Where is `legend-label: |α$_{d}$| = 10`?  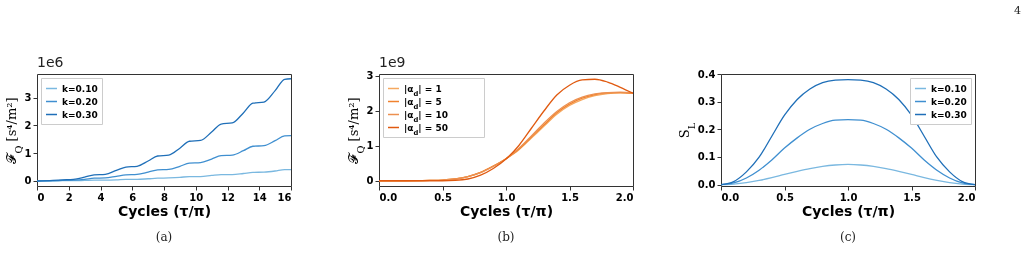
legend-label: |α$_{d}$| = 10 is located at coordinates (426, 116).